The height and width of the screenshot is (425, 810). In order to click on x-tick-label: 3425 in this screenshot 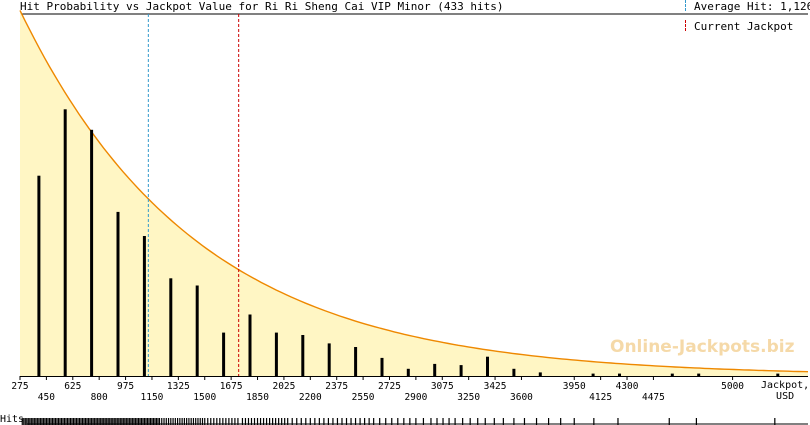, I will do `click(495, 386)`.